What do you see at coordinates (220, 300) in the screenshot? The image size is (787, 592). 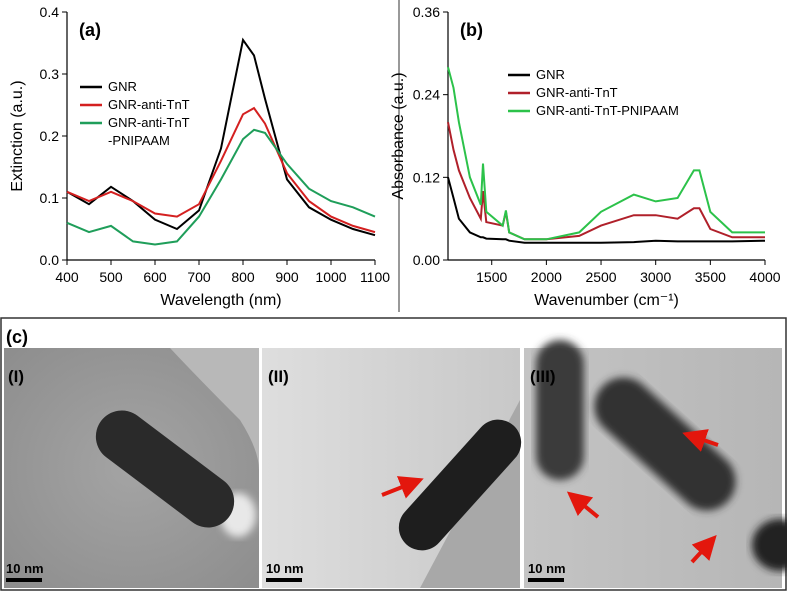 I see `x-axis-label: Wavelength (nm)` at bounding box center [220, 300].